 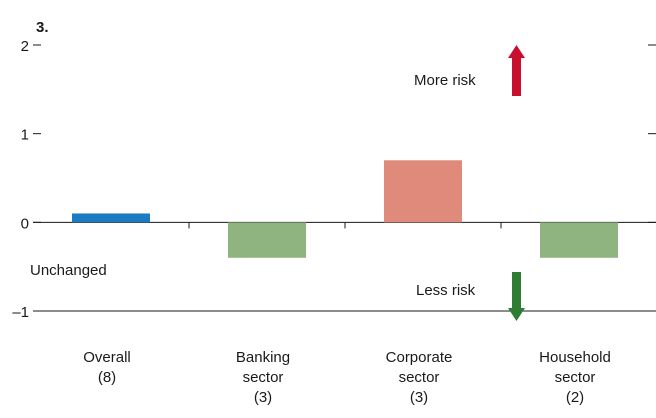 I want to click on x-category-label: (8), so click(x=107, y=377).